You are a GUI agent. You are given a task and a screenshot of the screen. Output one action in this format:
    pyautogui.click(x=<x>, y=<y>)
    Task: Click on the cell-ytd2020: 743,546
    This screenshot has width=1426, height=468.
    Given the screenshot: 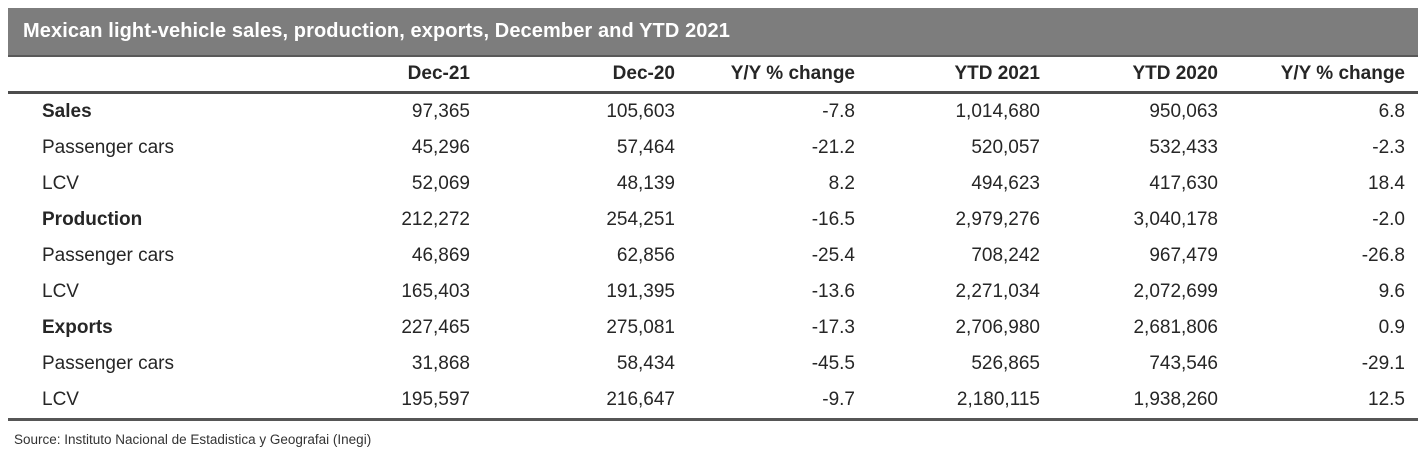 What is the action you would take?
    pyautogui.click(x=1183, y=363)
    